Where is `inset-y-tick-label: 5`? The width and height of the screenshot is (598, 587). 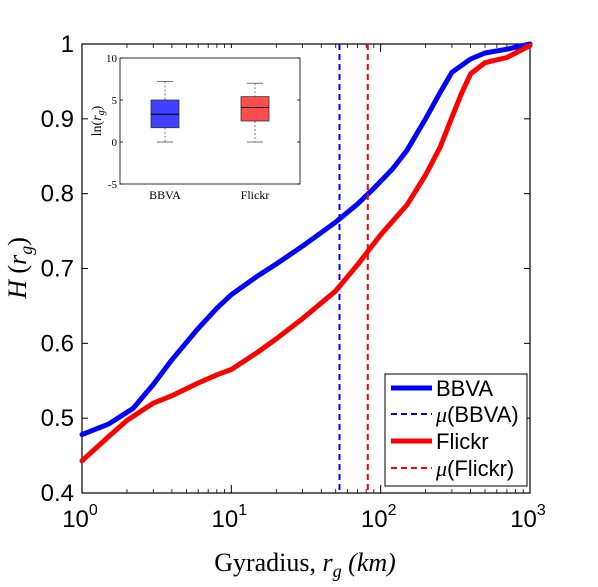
inset-y-tick-label: 5 is located at coordinates (115, 101).